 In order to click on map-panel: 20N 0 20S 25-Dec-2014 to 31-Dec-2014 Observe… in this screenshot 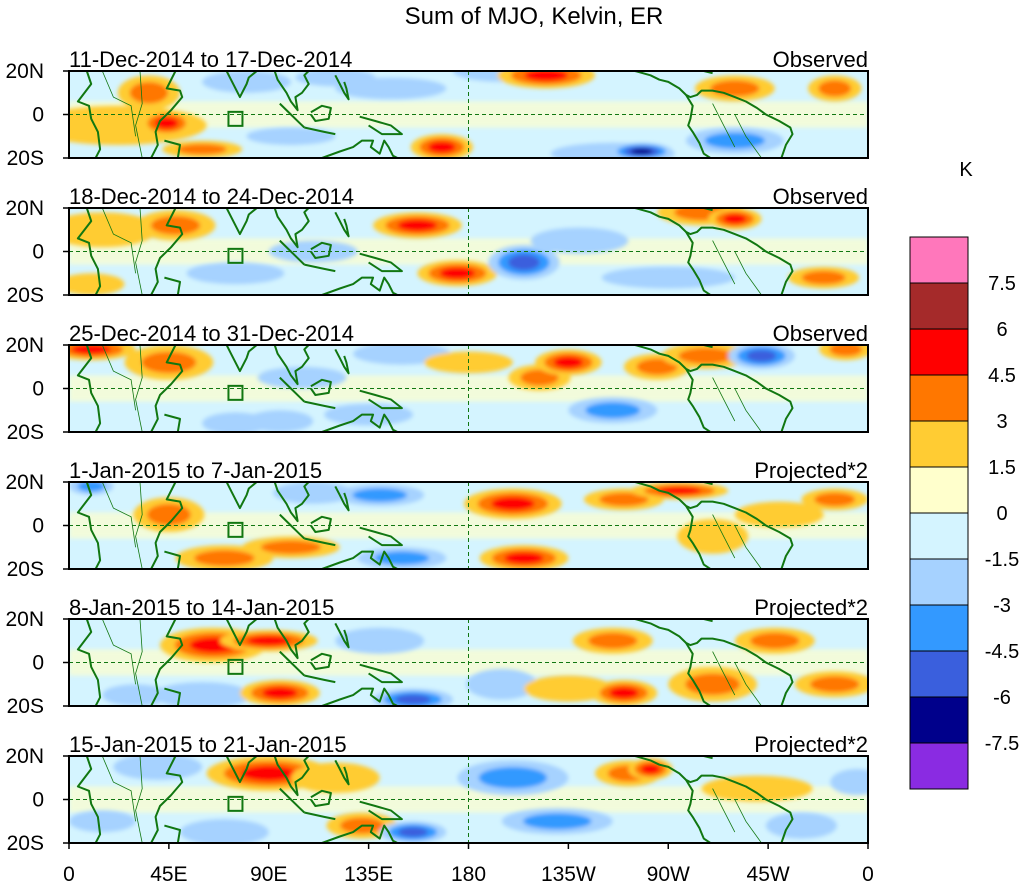, I will do `click(437, 382)`.